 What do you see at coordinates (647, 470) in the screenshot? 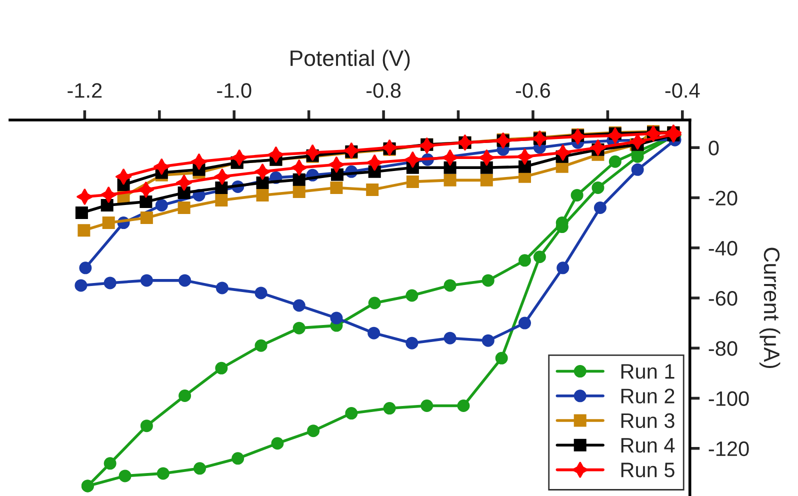
I see `legend-label: Run 5` at bounding box center [647, 470].